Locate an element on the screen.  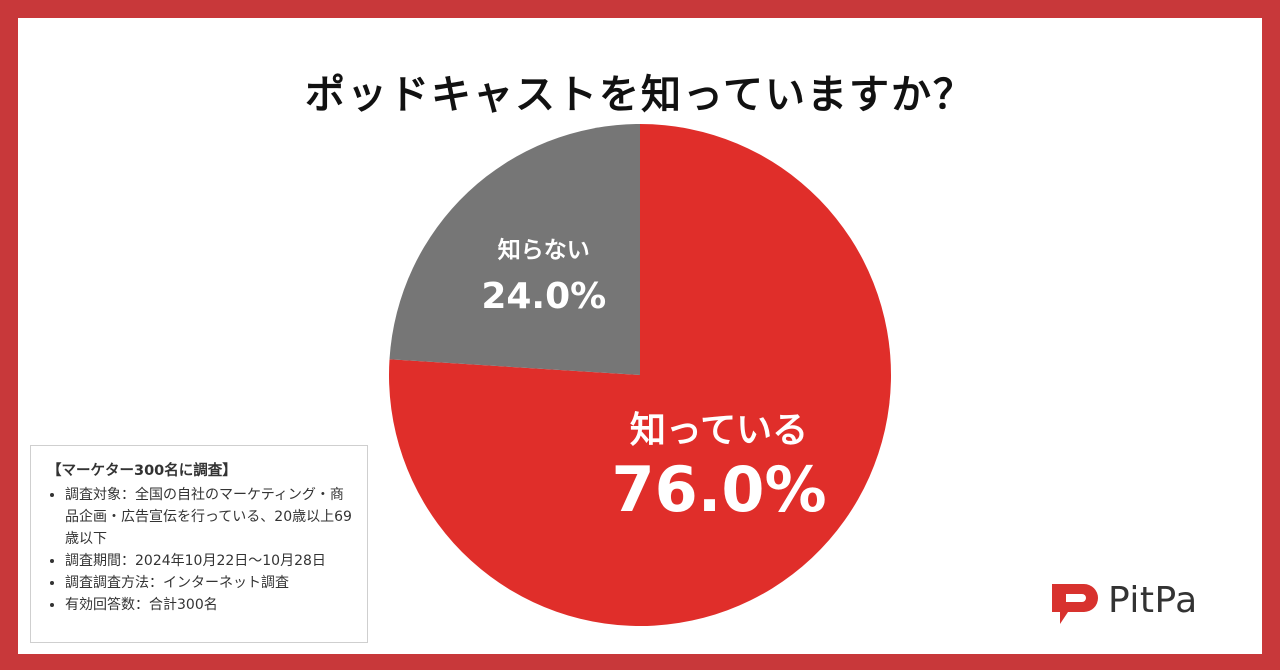
survey-note-item: 調査期間：2024年10月22日〜10月28日 is located at coordinates (209, 561).